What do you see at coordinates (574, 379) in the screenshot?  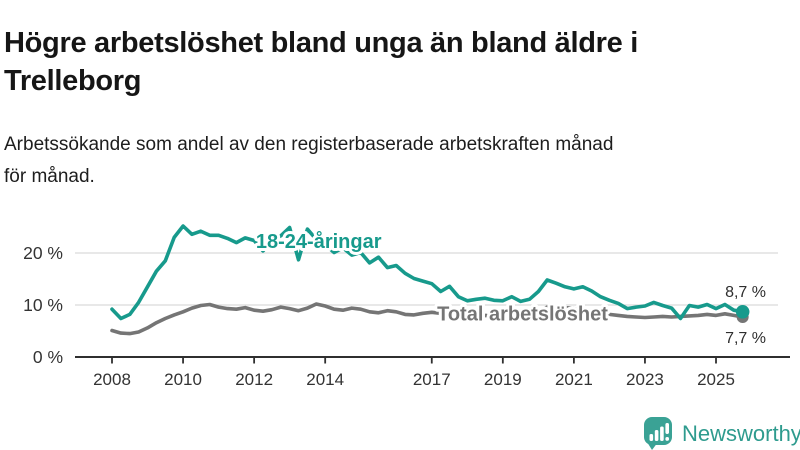 I see `x-axis-label: 2021` at bounding box center [574, 379].